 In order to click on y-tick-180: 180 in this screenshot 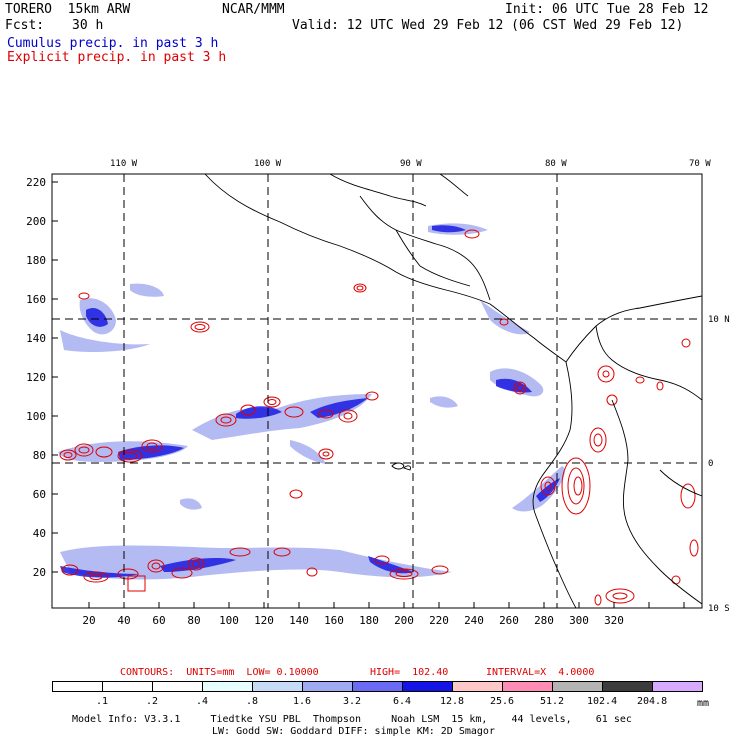, I will do `click(36, 260)`.